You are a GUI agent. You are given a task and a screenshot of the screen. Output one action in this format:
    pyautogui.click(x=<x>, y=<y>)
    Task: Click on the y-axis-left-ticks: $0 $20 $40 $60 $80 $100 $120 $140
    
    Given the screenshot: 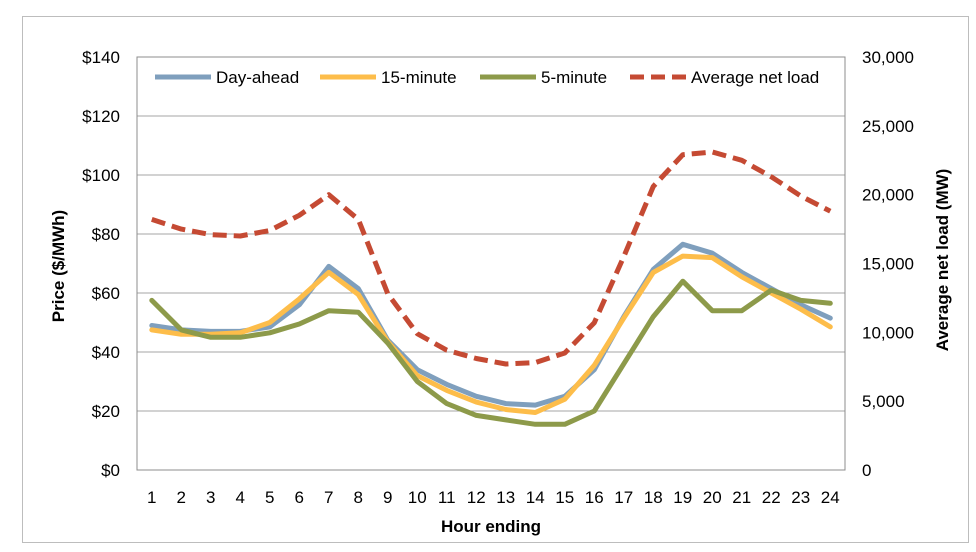 What is the action you would take?
    pyautogui.click(x=101, y=264)
    